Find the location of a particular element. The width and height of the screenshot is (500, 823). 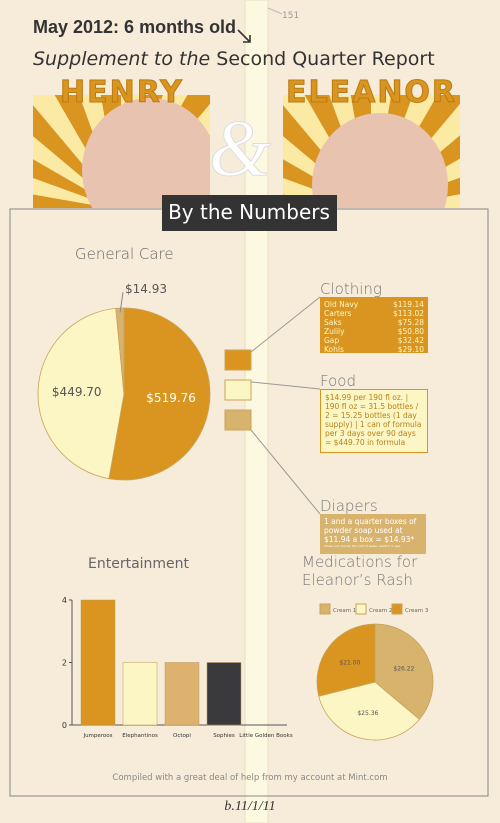

value-label: $25.36 is located at coordinates (367, 713).